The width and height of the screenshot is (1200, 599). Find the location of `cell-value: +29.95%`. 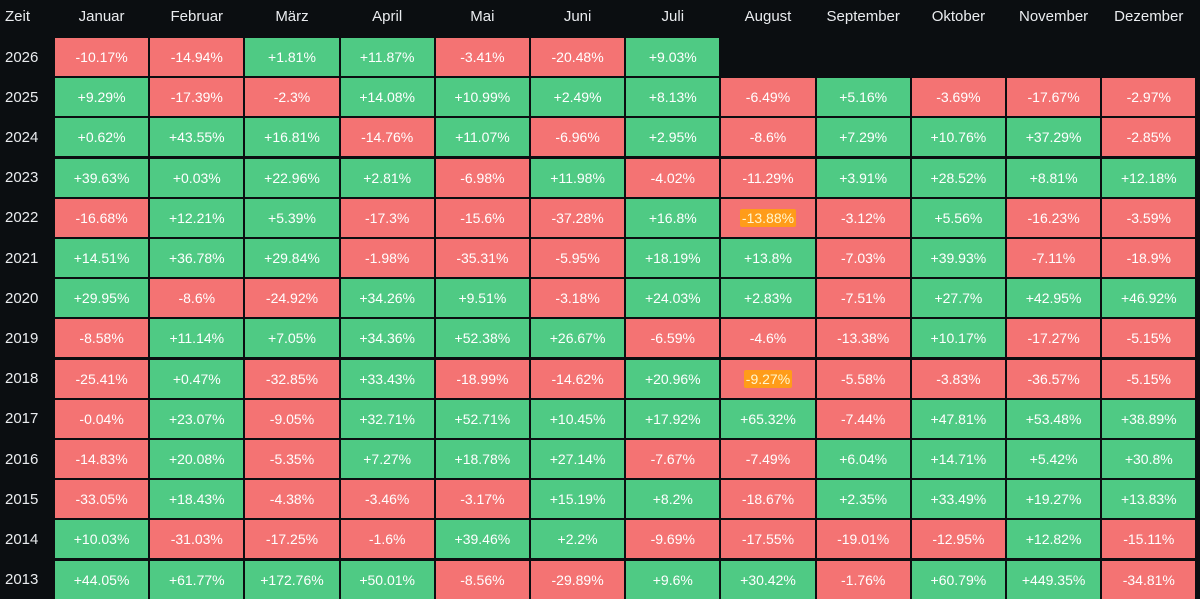

cell-value: +29.95% is located at coordinates (101, 298).